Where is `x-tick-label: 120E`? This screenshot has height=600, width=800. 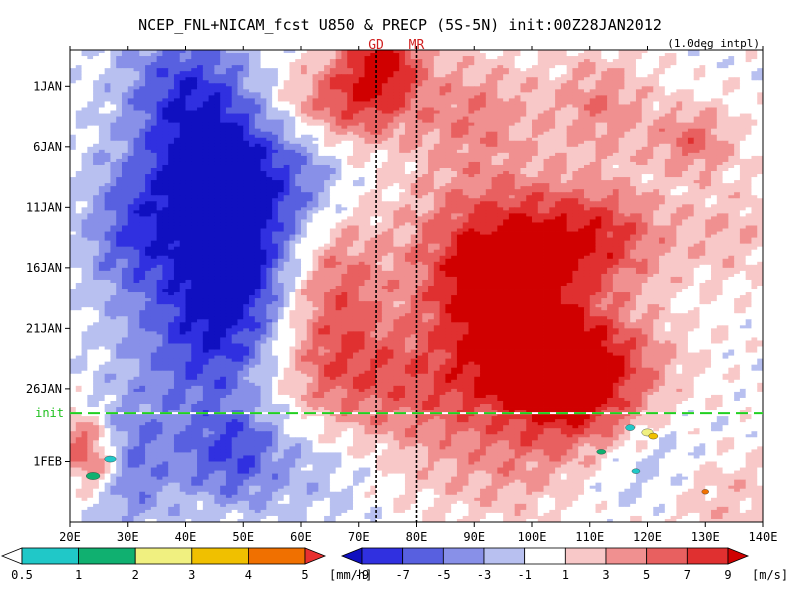
x-tick-label: 120E is located at coordinates (647, 537).